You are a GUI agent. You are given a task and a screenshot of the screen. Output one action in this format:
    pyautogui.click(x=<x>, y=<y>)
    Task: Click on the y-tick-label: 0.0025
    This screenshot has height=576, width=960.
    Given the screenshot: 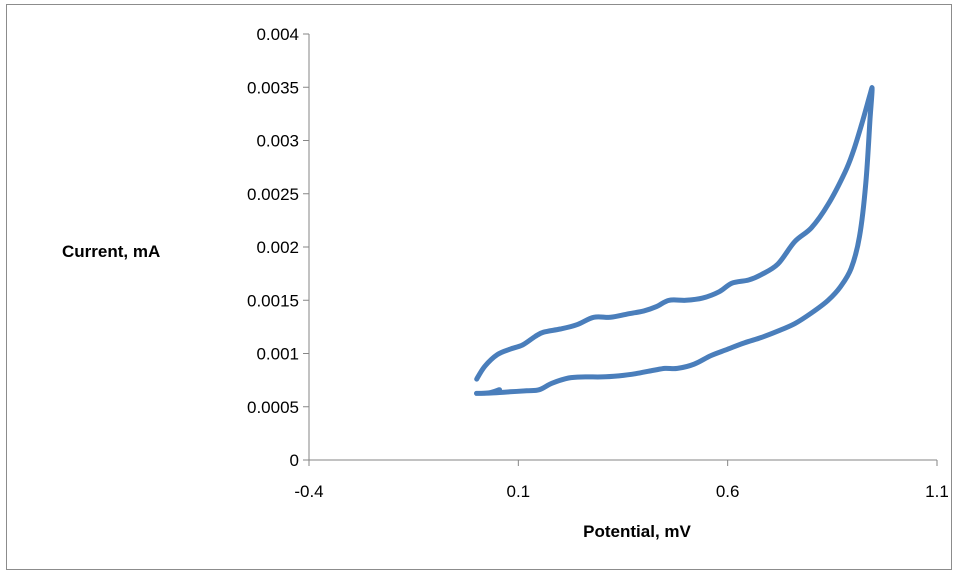 What is the action you would take?
    pyautogui.click(x=273, y=194)
    